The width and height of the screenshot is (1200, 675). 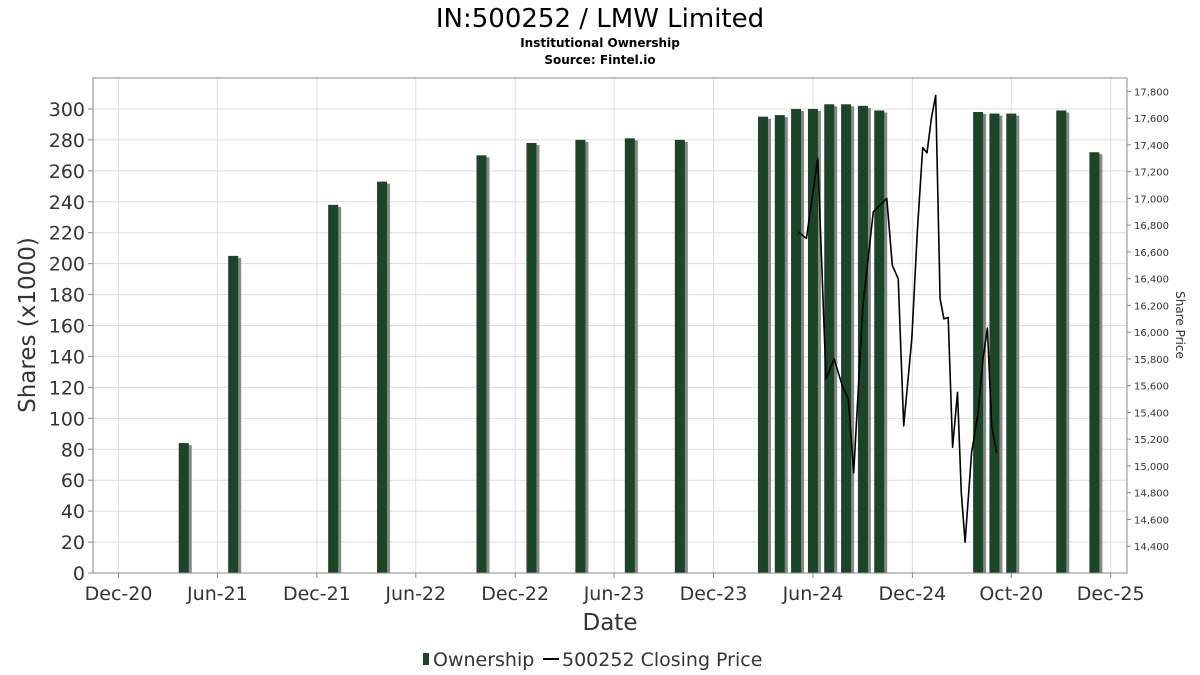 I want to click on legend-label-ownership: Ownership, so click(x=483, y=660).